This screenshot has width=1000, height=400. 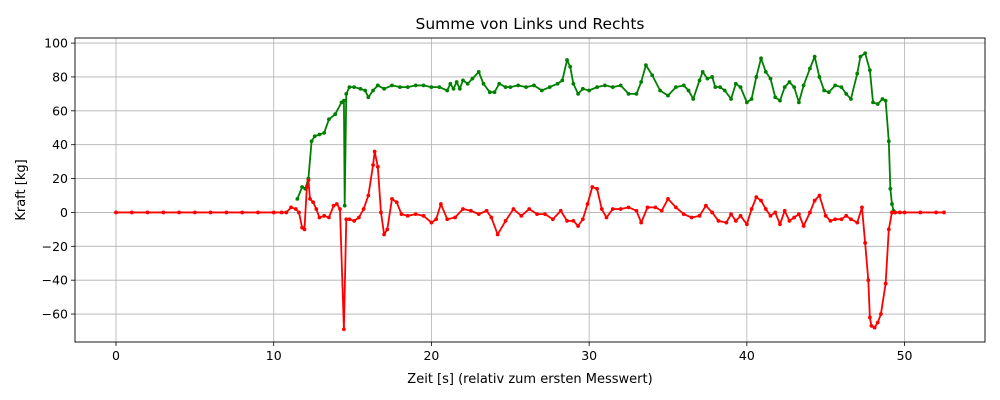 I want to click on y-tick-label: 20, so click(x=60, y=178).